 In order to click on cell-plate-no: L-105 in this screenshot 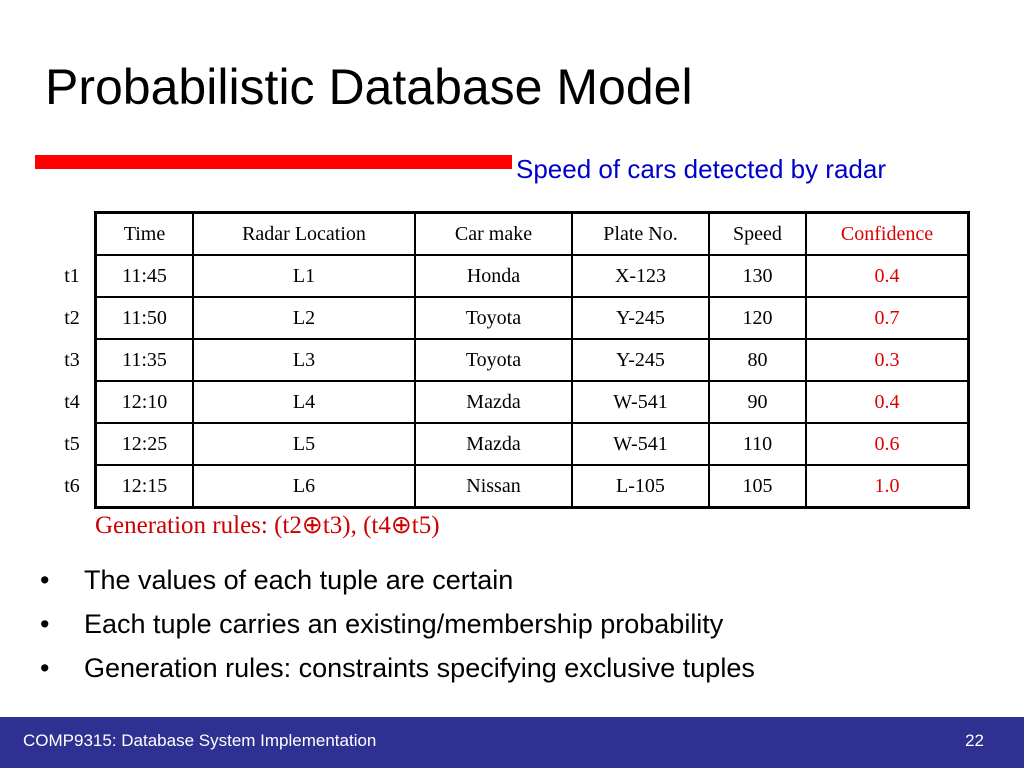, I will do `click(640, 486)`.